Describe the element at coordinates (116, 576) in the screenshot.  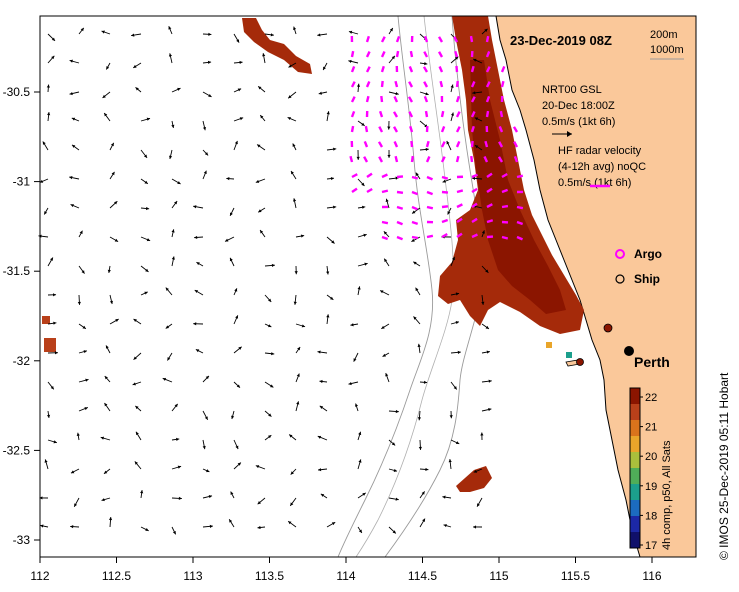
I see `x-tick-label: 112.5` at that location.